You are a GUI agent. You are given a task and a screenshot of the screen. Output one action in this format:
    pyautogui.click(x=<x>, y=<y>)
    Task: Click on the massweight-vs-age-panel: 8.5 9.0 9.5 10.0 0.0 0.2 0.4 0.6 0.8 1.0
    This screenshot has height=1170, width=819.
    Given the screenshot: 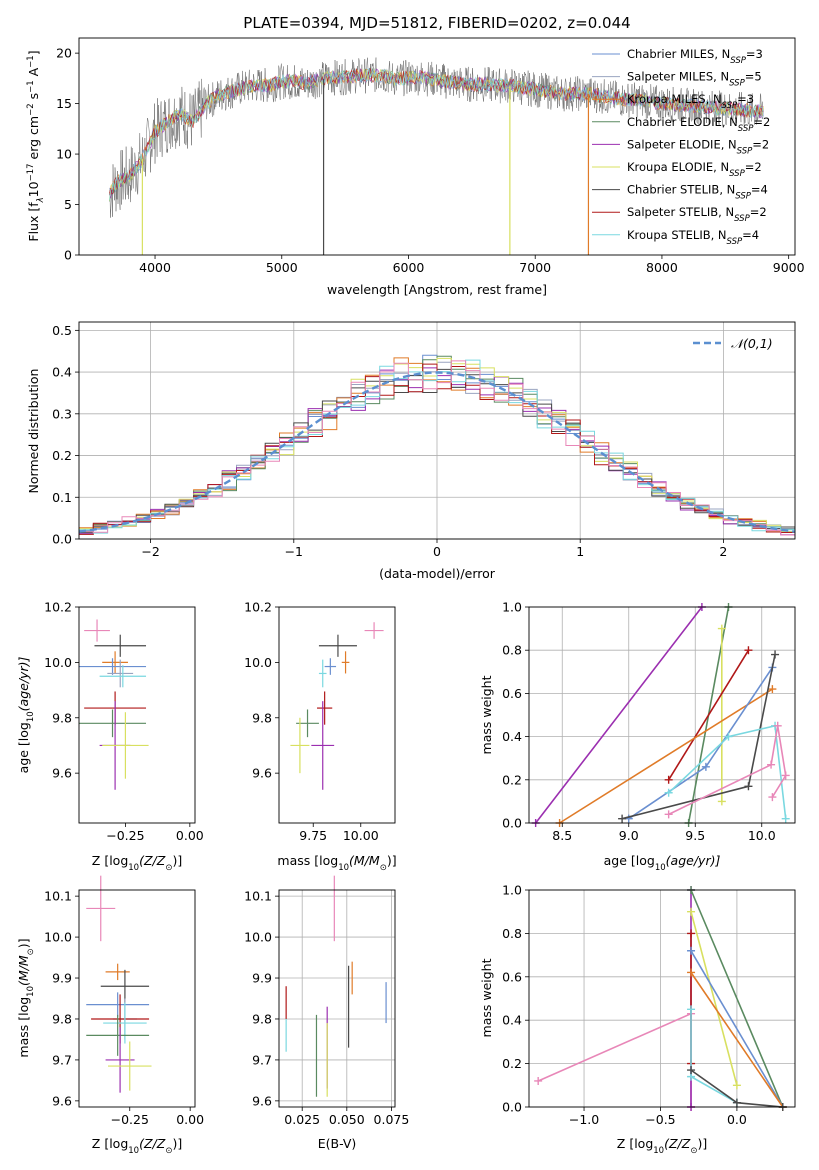 What is the action you would take?
    pyautogui.click(x=649, y=721)
    